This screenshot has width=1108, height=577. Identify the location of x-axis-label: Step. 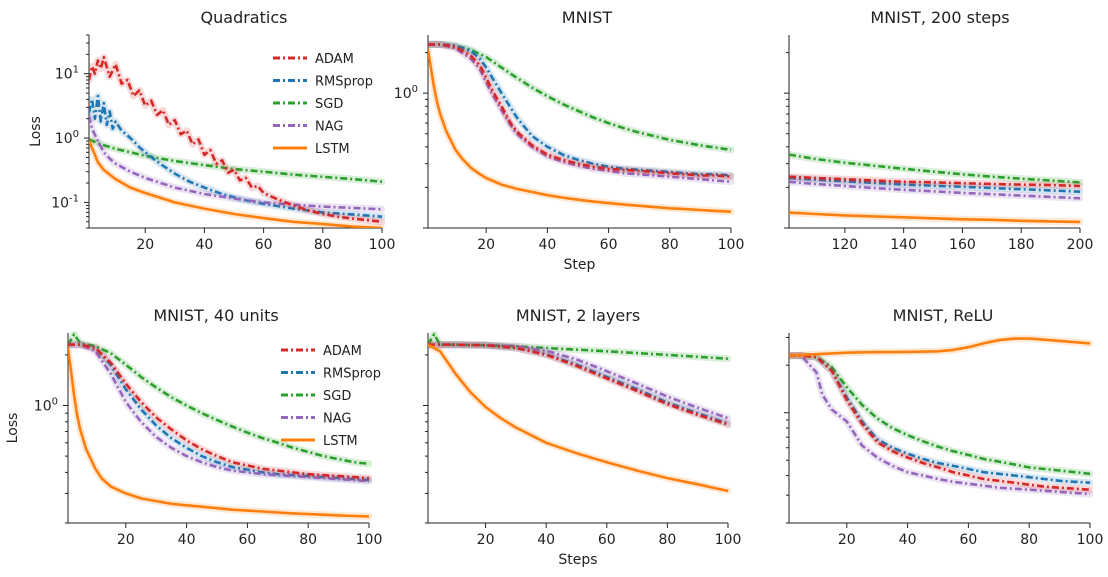
(580, 265).